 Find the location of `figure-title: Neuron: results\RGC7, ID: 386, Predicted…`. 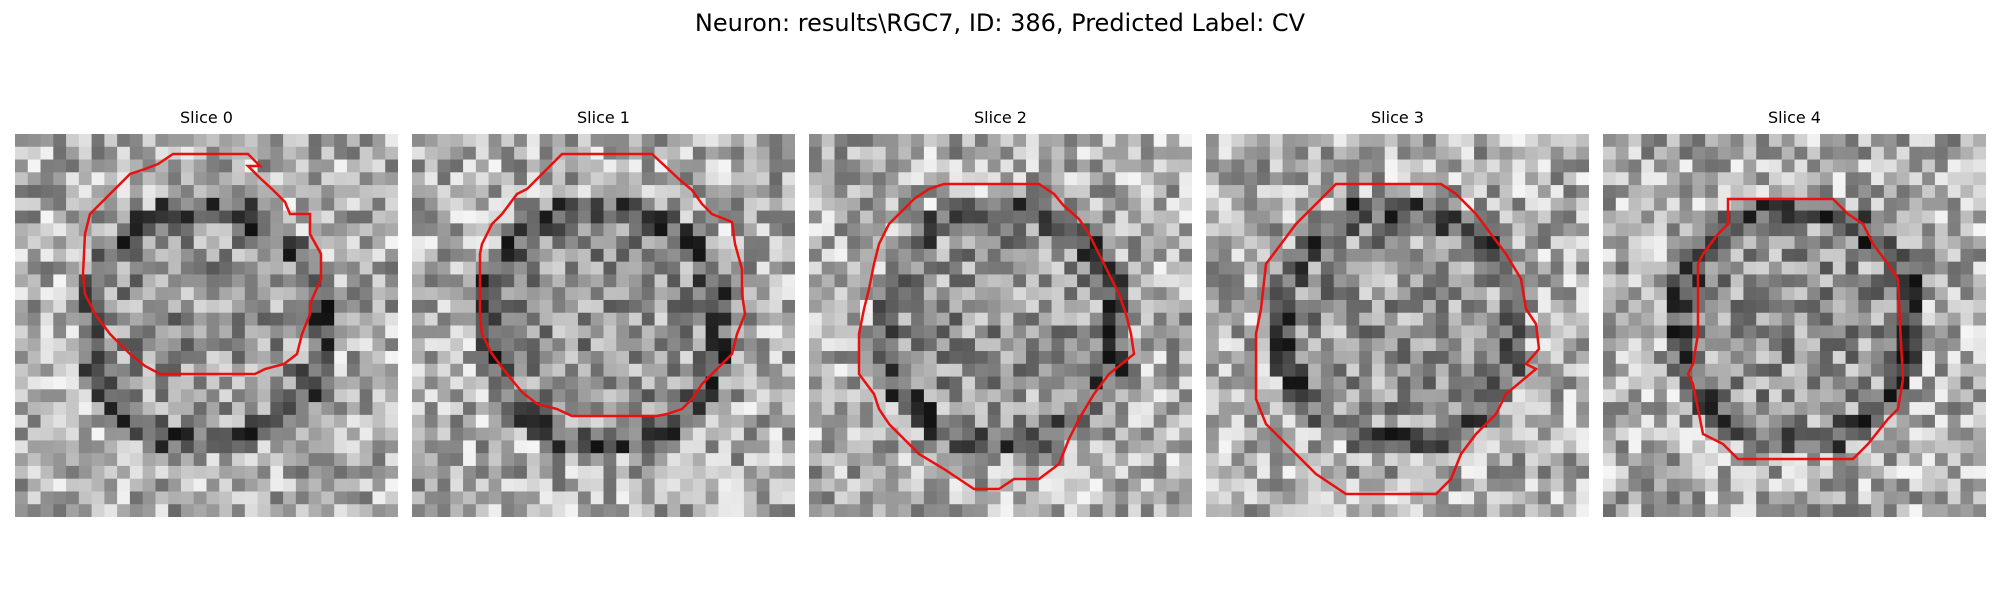

figure-title: Neuron: results\RGC7, ID: 386, Predicted… is located at coordinates (1000, 23).